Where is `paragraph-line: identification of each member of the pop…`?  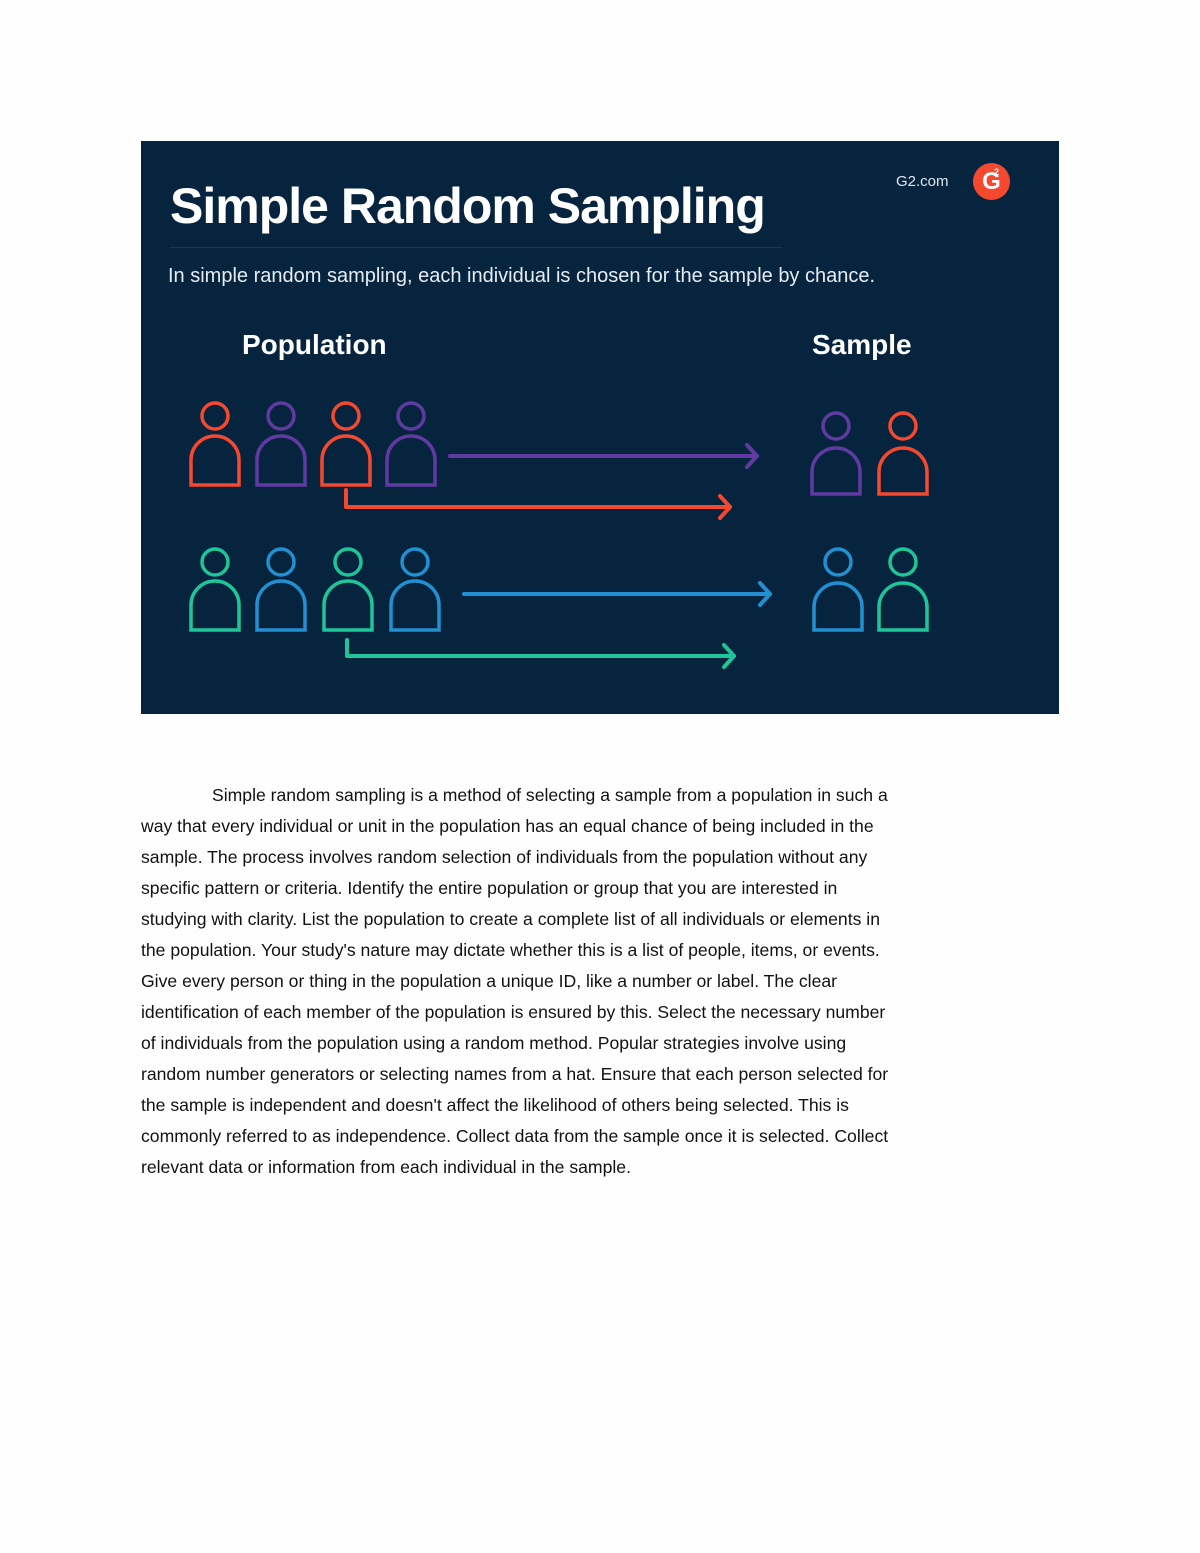
paragraph-line: identification of each member of the pop… is located at coordinates (513, 1012).